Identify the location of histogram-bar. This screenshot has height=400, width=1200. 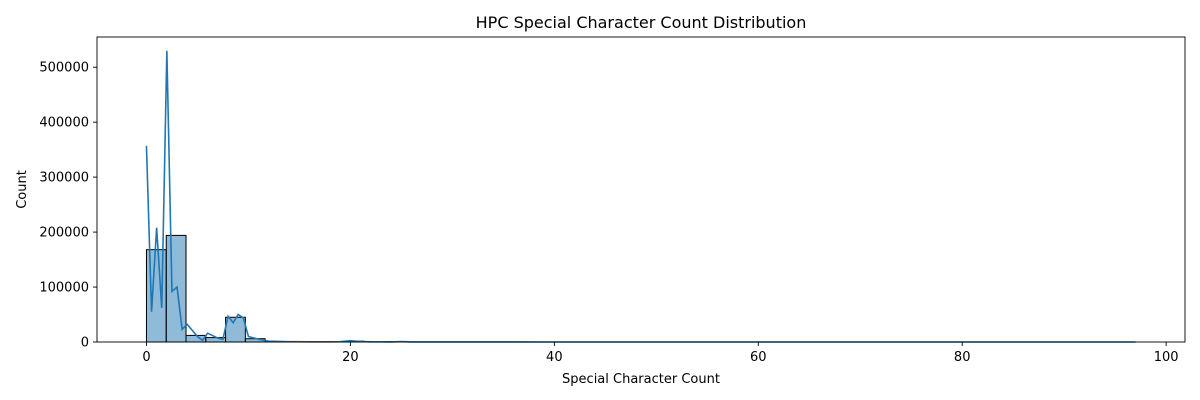
(235, 329).